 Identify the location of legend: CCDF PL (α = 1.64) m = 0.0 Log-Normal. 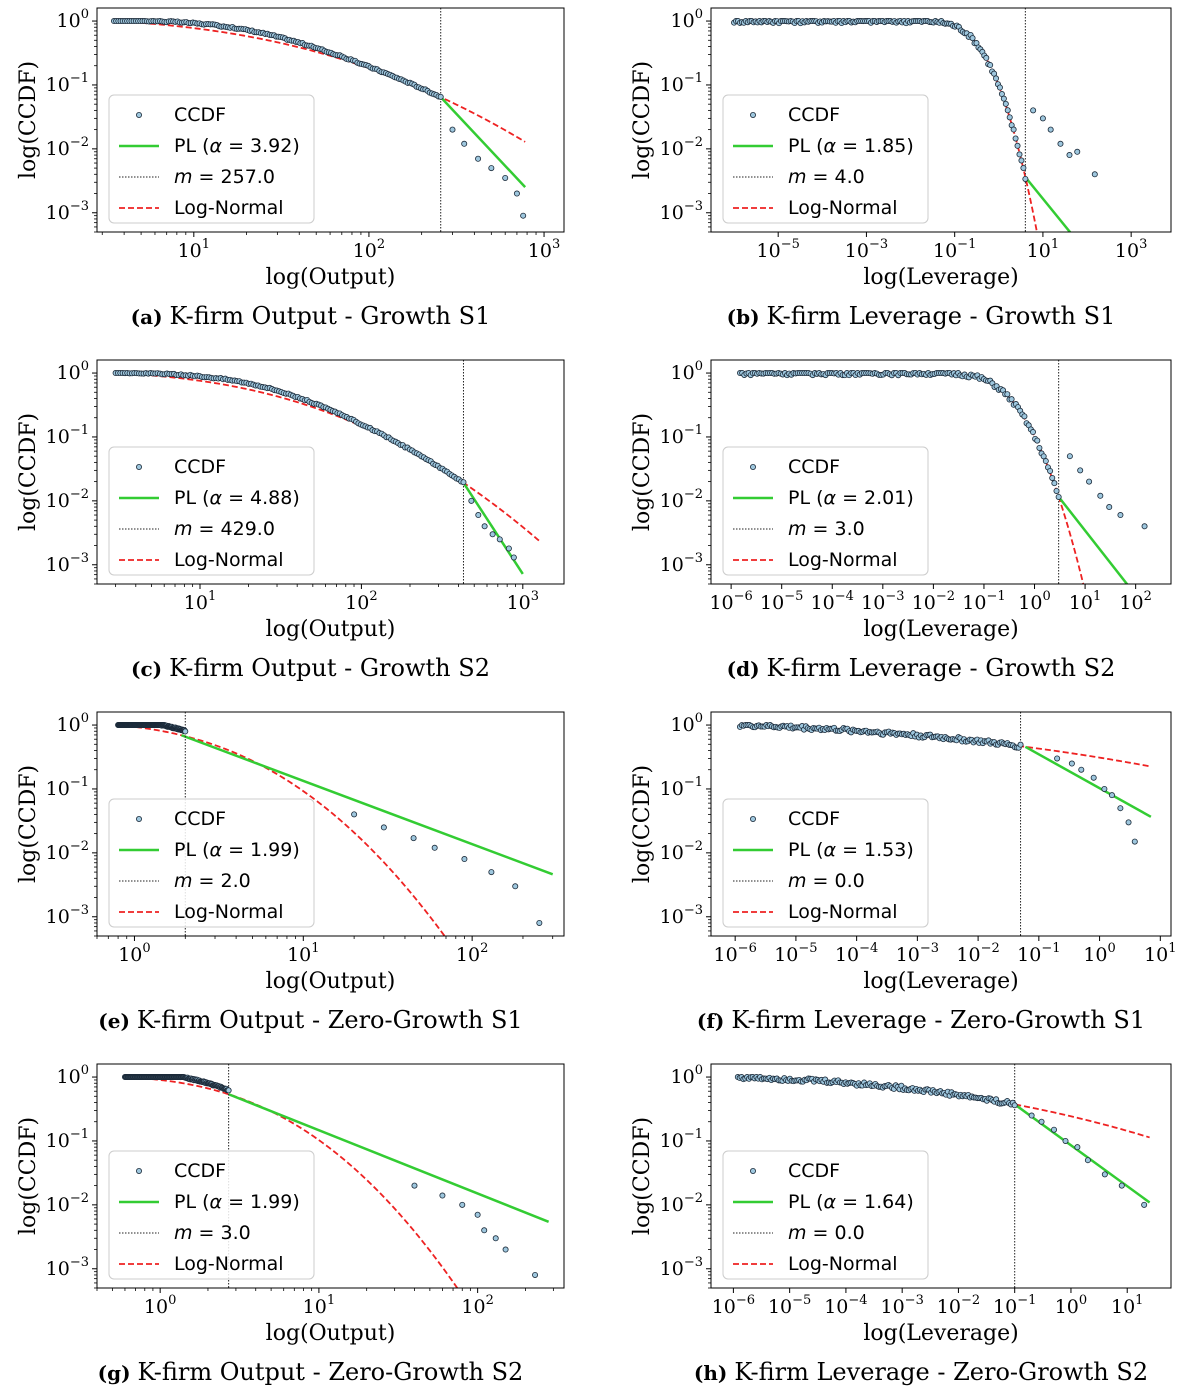
(825, 1215).